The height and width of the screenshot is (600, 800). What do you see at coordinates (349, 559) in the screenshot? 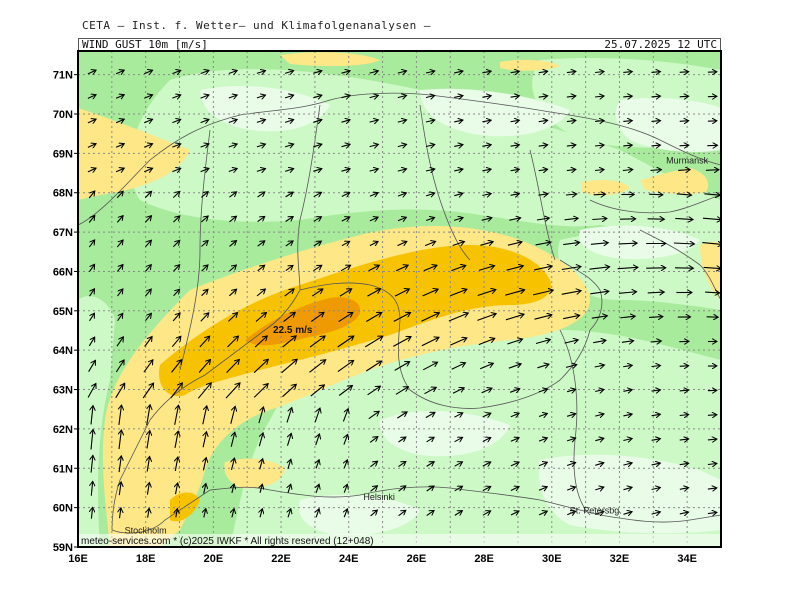
I see `longitude-tick-label: 24E` at bounding box center [349, 559].